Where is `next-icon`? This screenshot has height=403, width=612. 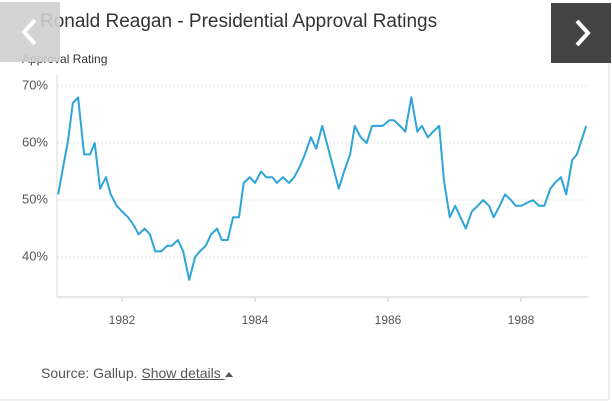 next-icon is located at coordinates (583, 33).